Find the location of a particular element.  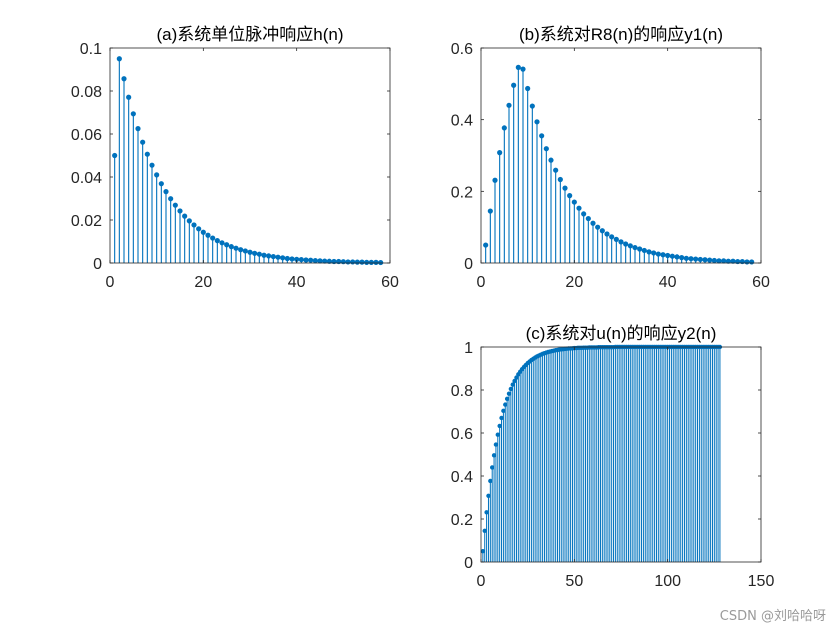

y-tick-label: 0.6 is located at coordinates (462, 434).